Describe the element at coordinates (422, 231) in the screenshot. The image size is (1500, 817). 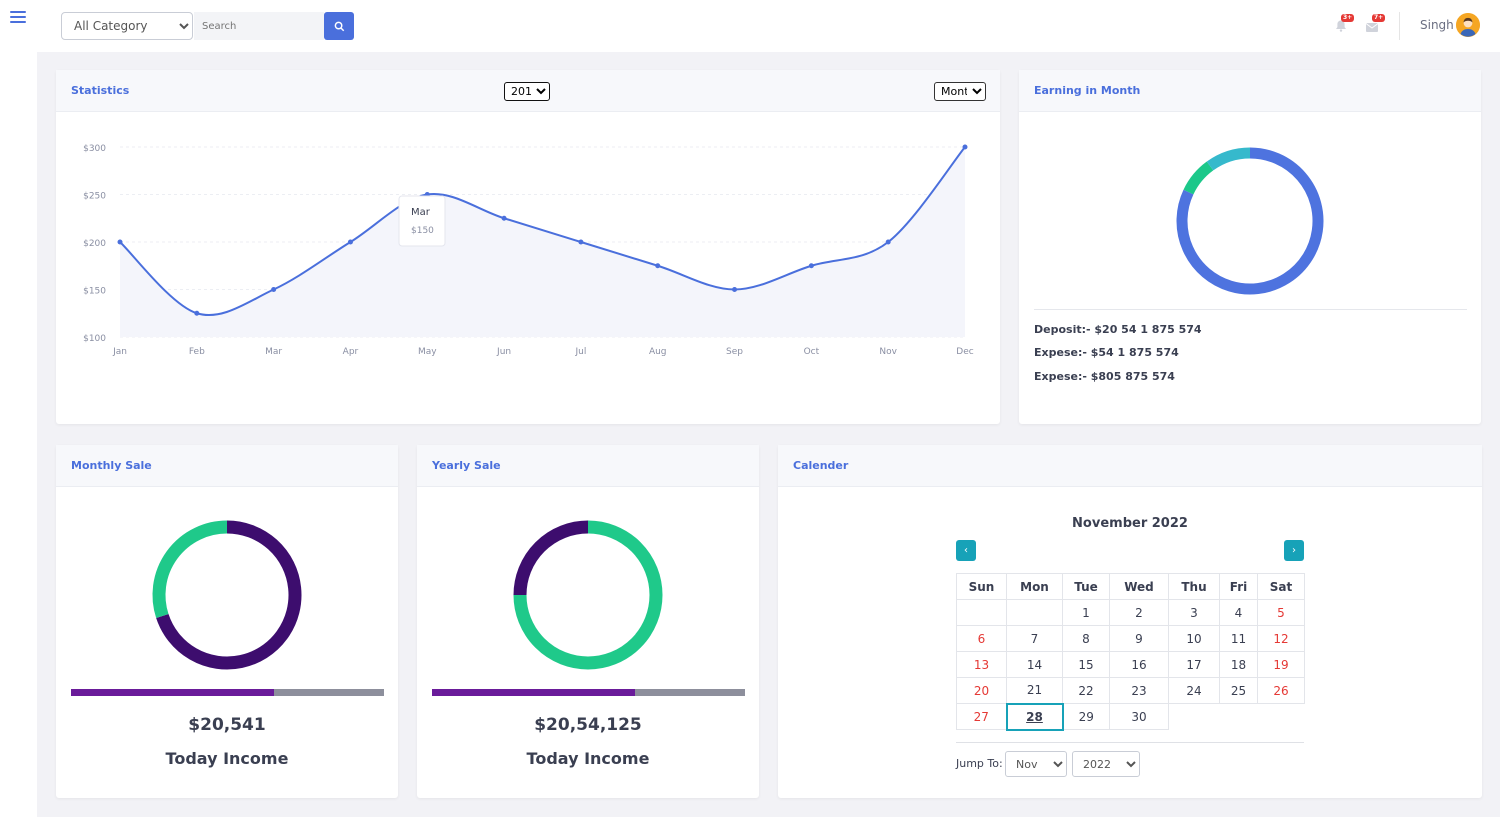
I see `tooltip-value: $150` at that location.